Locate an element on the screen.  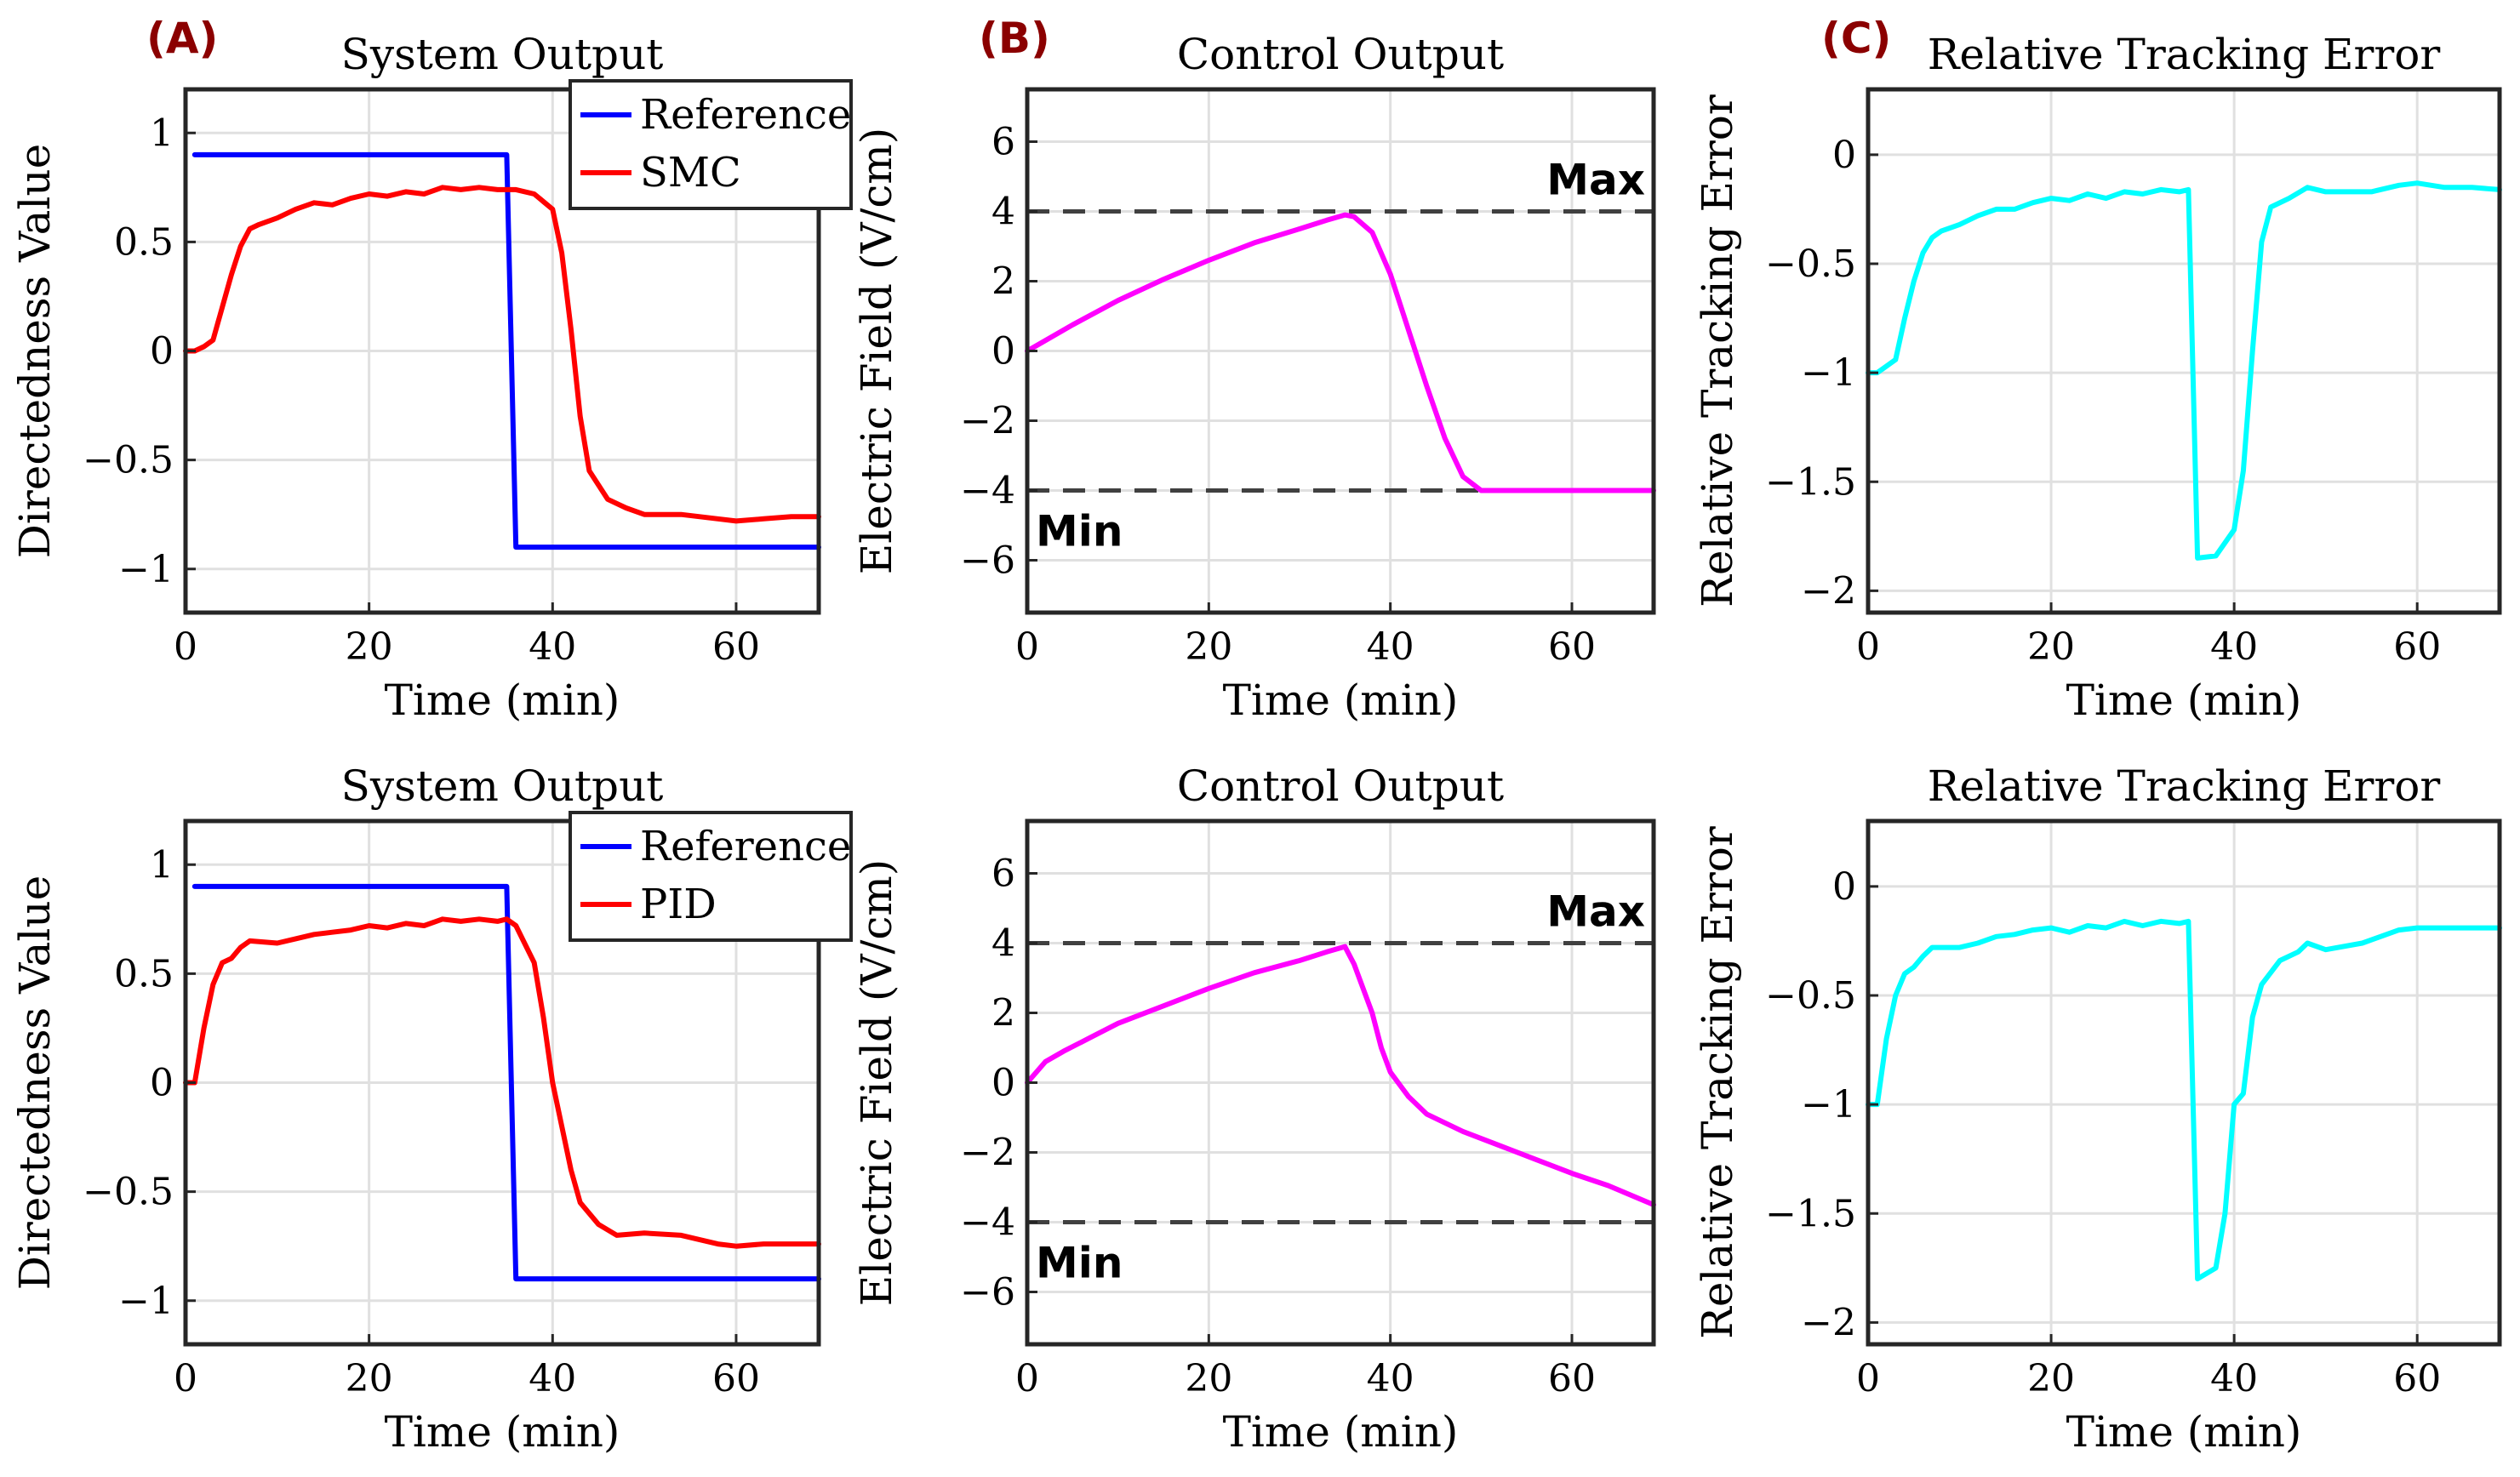
axes-frame is located at coordinates (2184, 351).